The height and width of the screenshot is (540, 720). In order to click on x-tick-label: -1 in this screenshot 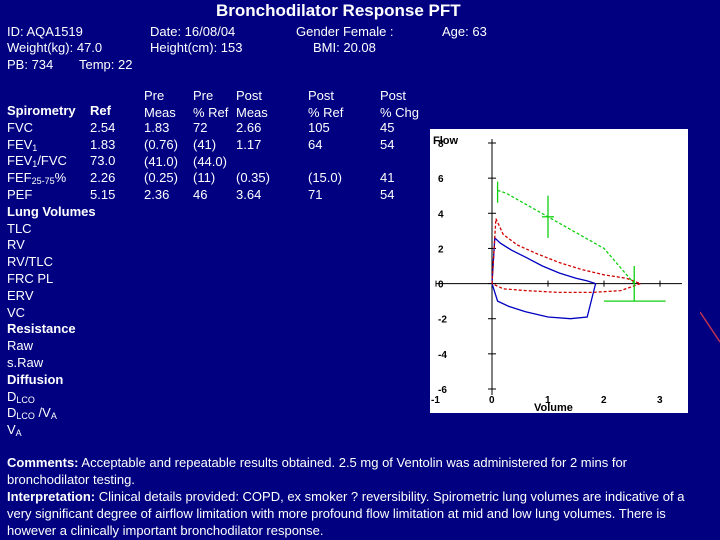, I will do `click(435, 400)`.